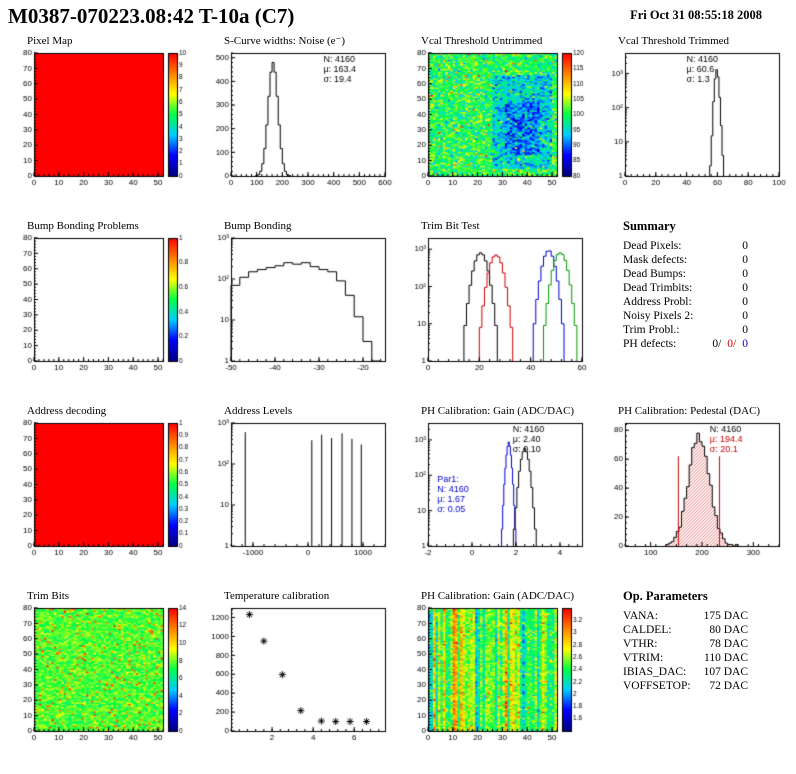 This screenshot has height=774, width=796. I want to click on op-parameters-title: Op. Parameters, so click(665, 596).